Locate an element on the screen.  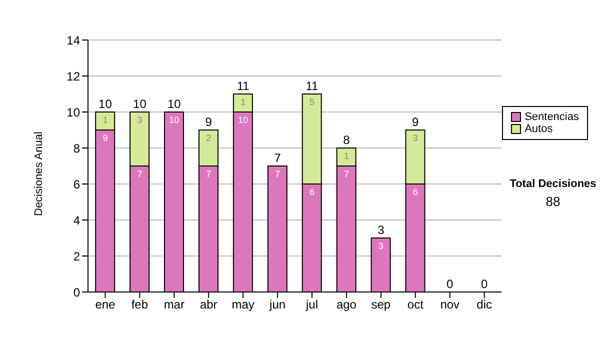
y-tick-label: 4 is located at coordinates (76, 220).